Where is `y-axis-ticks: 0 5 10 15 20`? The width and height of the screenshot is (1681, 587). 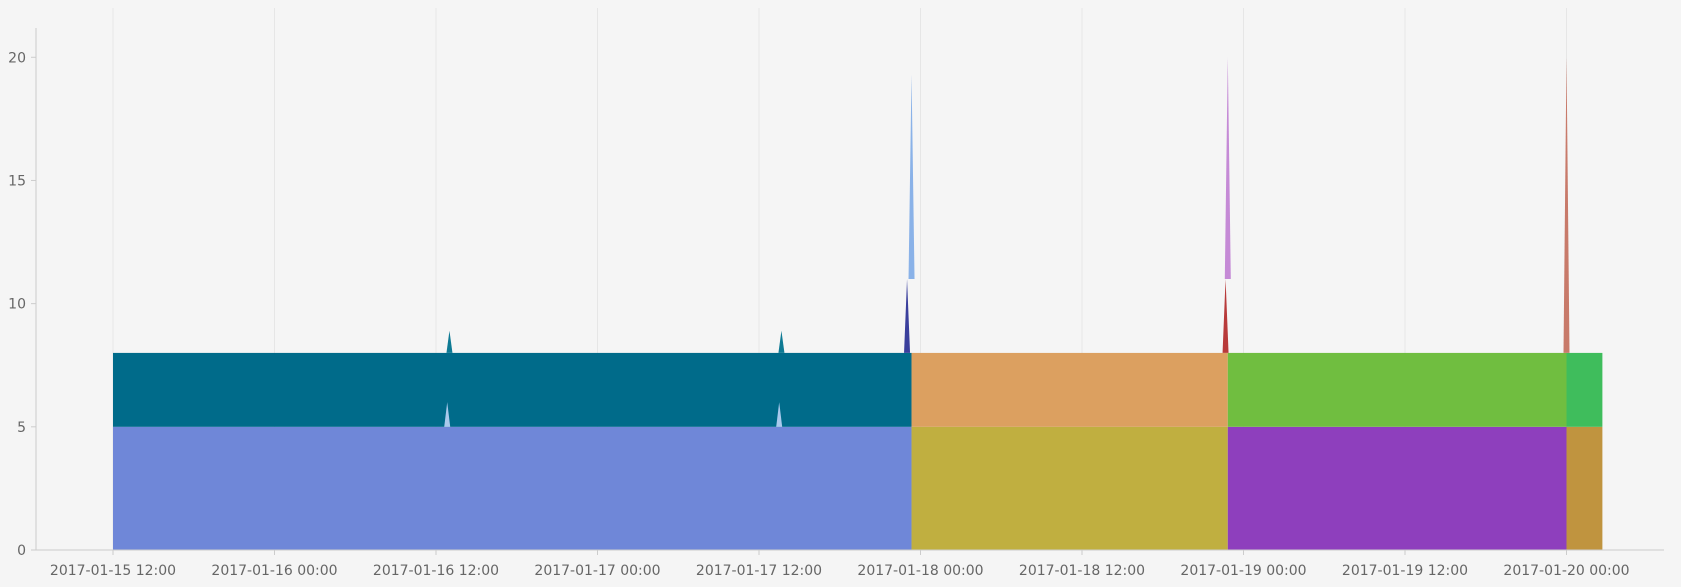
y-axis-ticks: 0 5 10 15 20 is located at coordinates (22, 304).